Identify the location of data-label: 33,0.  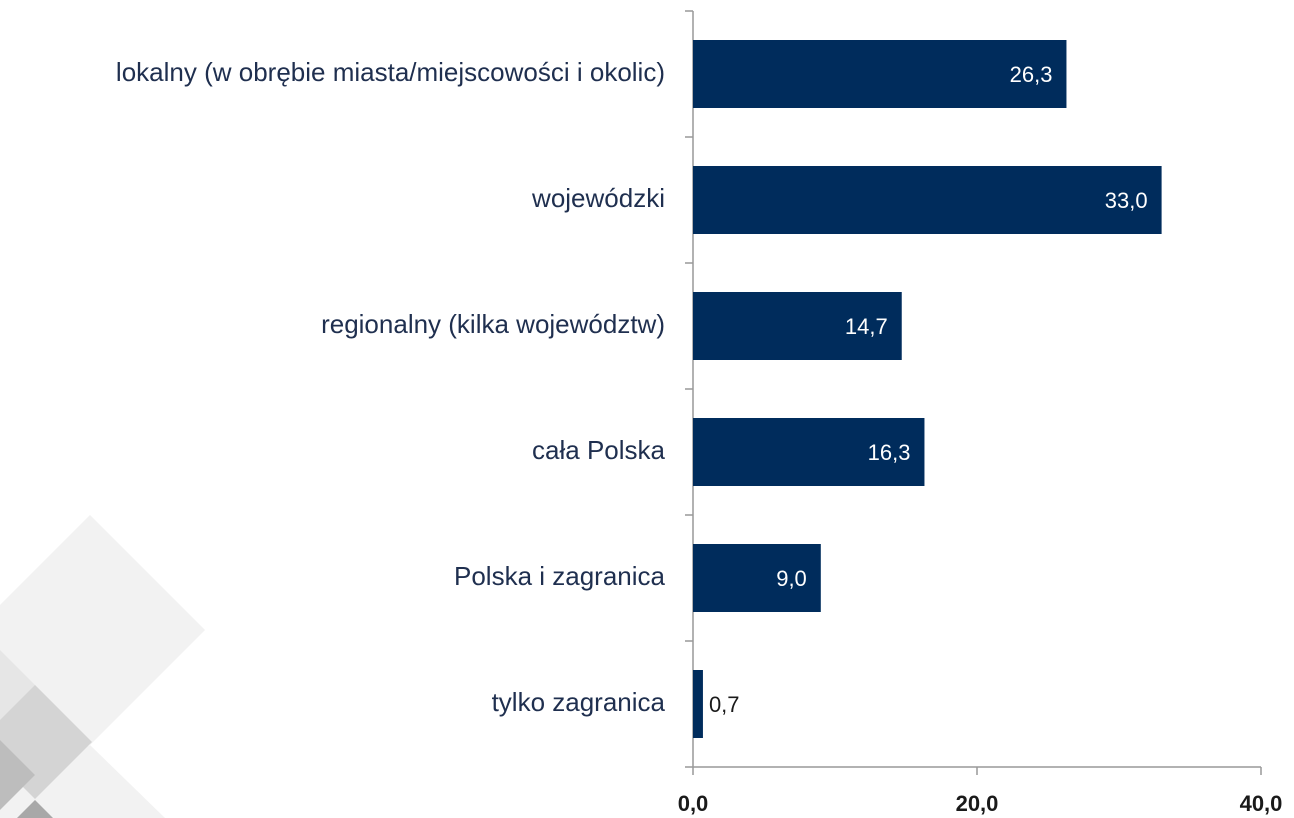
(1126, 200).